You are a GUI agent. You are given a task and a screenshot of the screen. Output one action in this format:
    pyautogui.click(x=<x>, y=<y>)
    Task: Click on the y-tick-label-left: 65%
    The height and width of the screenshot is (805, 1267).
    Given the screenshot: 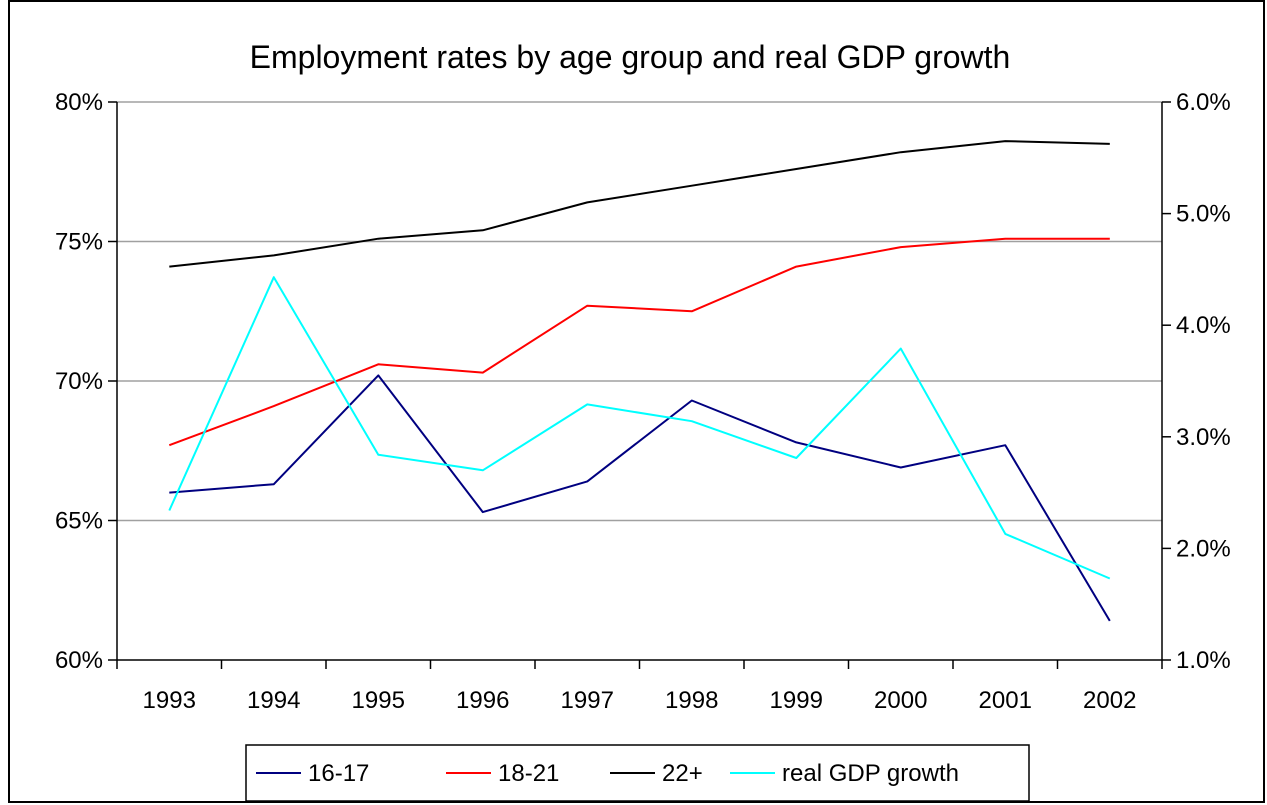 What is the action you would take?
    pyautogui.click(x=79, y=521)
    